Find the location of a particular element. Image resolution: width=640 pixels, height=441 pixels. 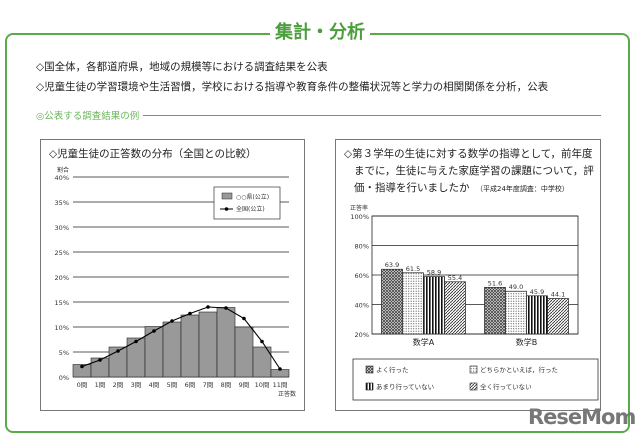

right-title-line-1: ◇第３学年の生徒に対する数学の指導として，前年度 is located at coordinates (468, 154).